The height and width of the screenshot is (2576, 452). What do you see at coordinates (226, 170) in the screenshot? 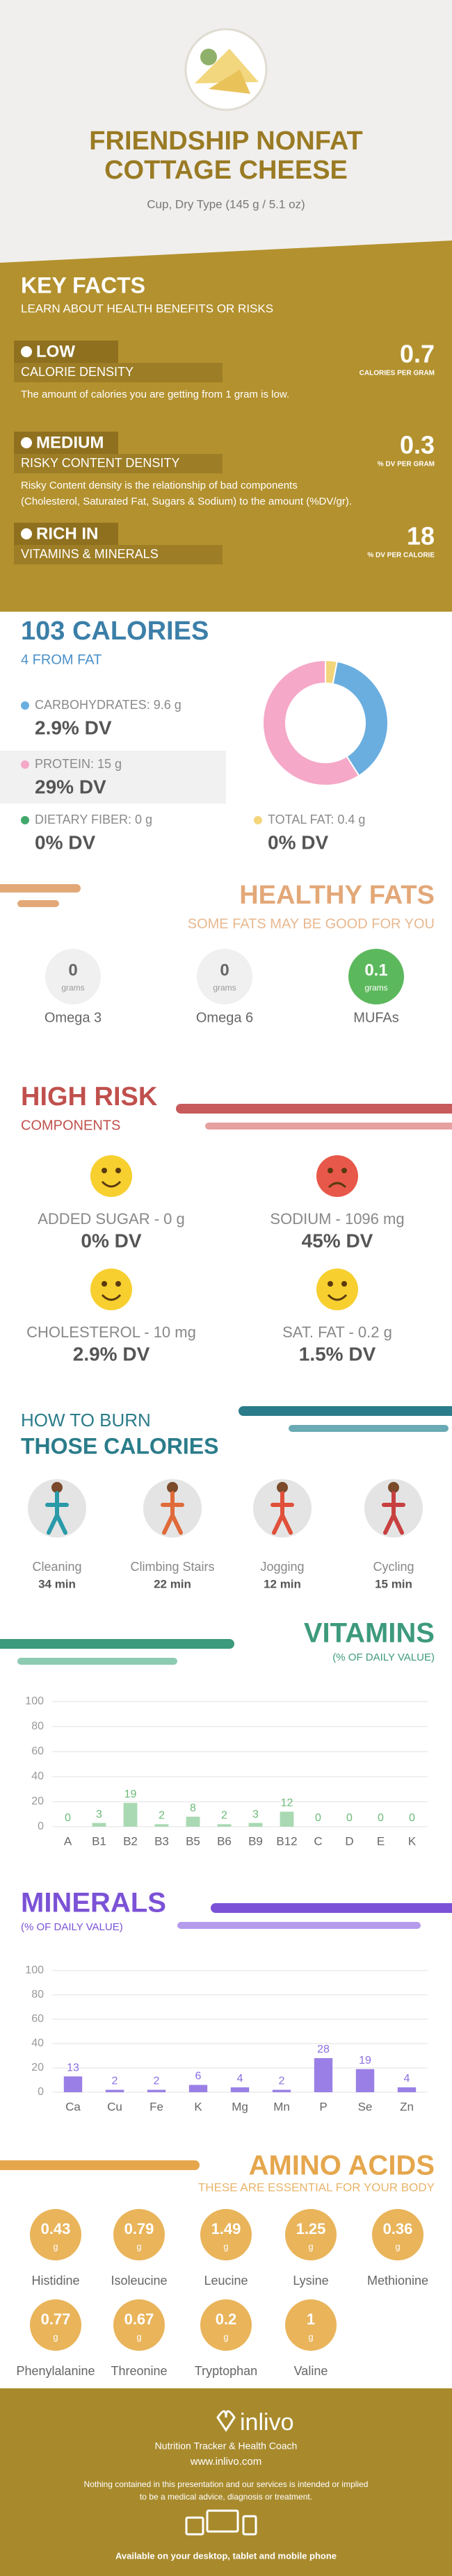
I see `title: COTTAGE CHEESE` at bounding box center [226, 170].